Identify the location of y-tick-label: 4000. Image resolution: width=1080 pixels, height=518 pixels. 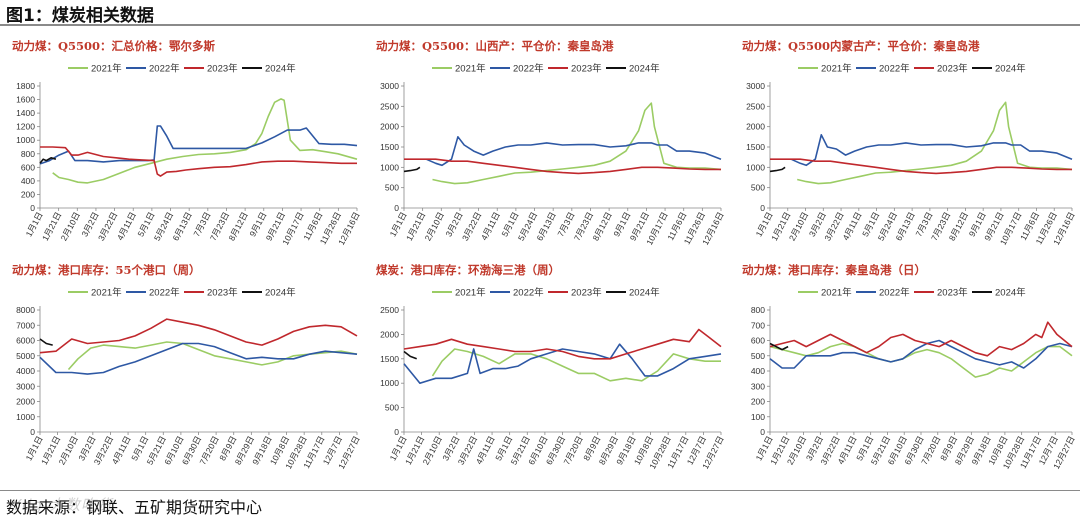
(25, 371).